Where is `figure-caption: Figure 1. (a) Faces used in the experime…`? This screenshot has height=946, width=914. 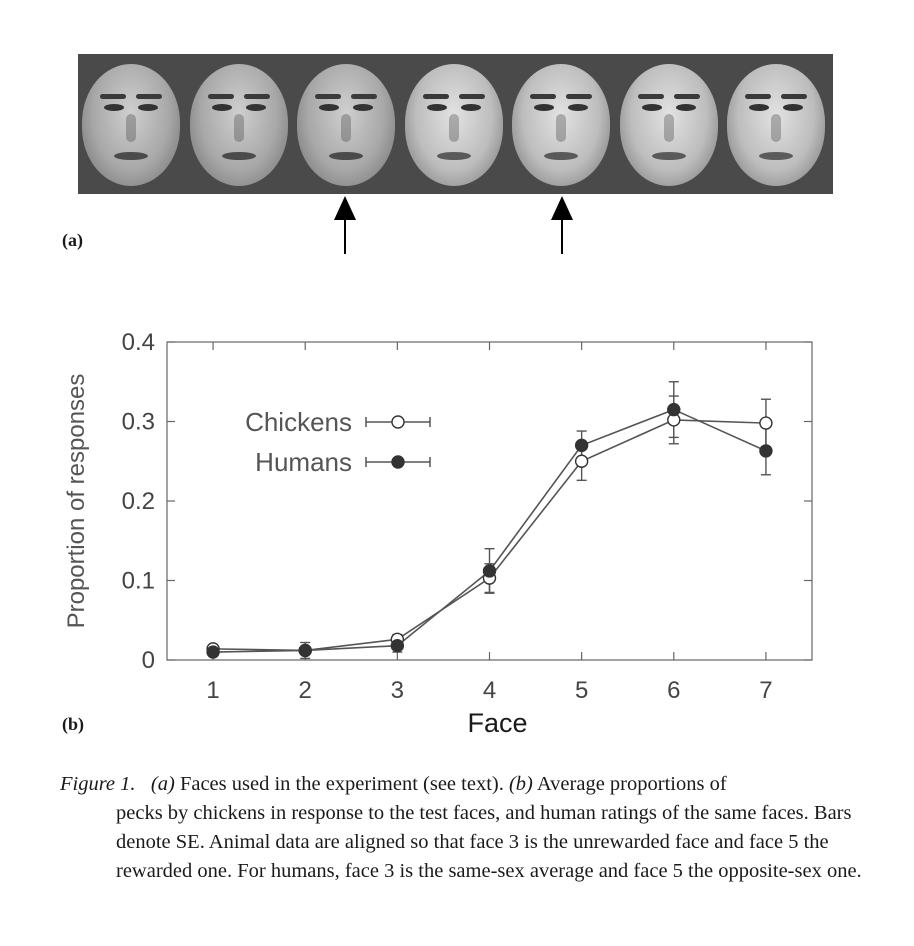 figure-caption: Figure 1. (a) Faces used in the experime… is located at coordinates (475, 828).